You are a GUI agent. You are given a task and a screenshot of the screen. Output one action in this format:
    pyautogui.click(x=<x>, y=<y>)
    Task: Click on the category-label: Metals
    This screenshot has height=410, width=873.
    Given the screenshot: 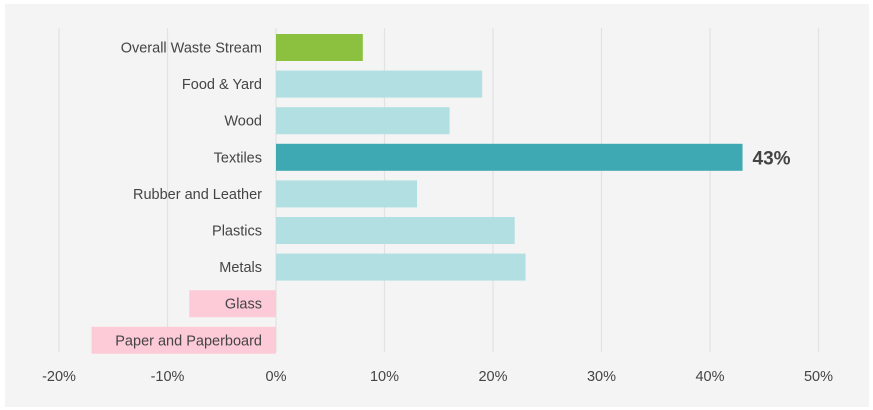 What is the action you would take?
    pyautogui.click(x=240, y=268)
    